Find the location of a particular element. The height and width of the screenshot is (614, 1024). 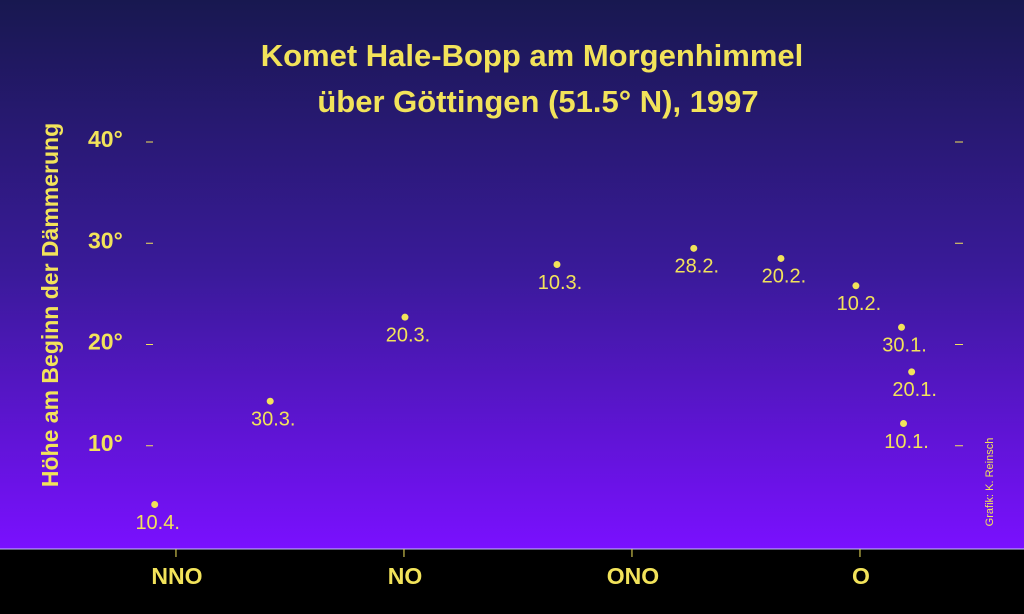

y-axis-label: Höhe am Beginn der Dämmerung is located at coordinates (50, 305).